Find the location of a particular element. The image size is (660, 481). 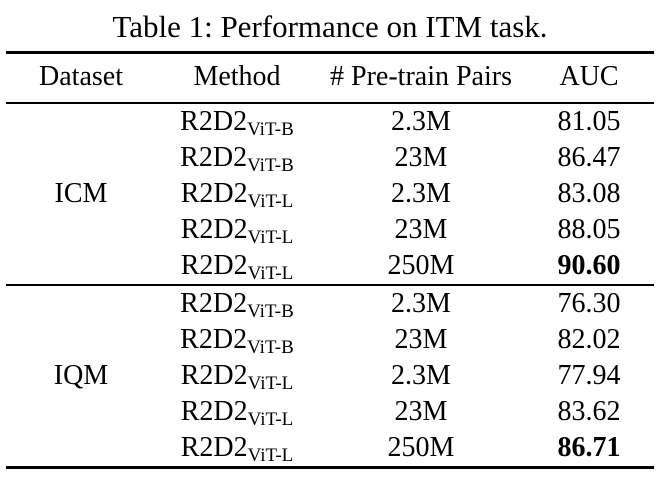

auc-cell: 77.94 is located at coordinates (589, 375).